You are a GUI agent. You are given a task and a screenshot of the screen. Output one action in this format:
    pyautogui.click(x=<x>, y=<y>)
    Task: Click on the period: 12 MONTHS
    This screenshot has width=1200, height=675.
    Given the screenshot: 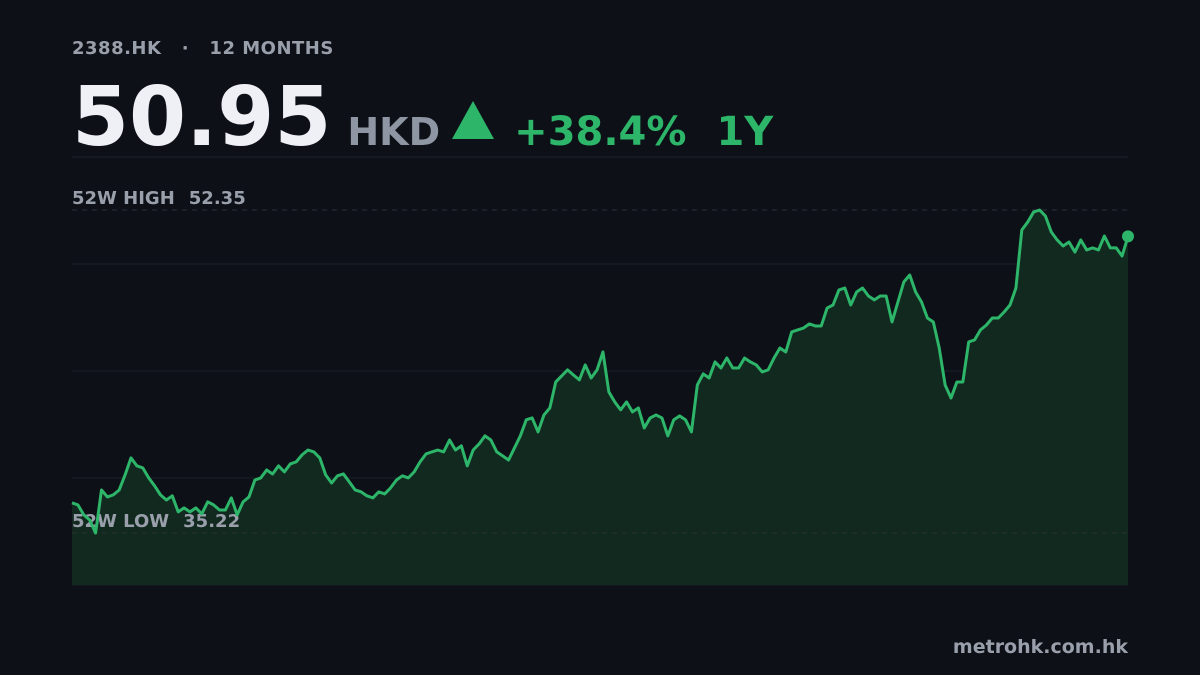 What is the action you would take?
    pyautogui.click(x=271, y=48)
    